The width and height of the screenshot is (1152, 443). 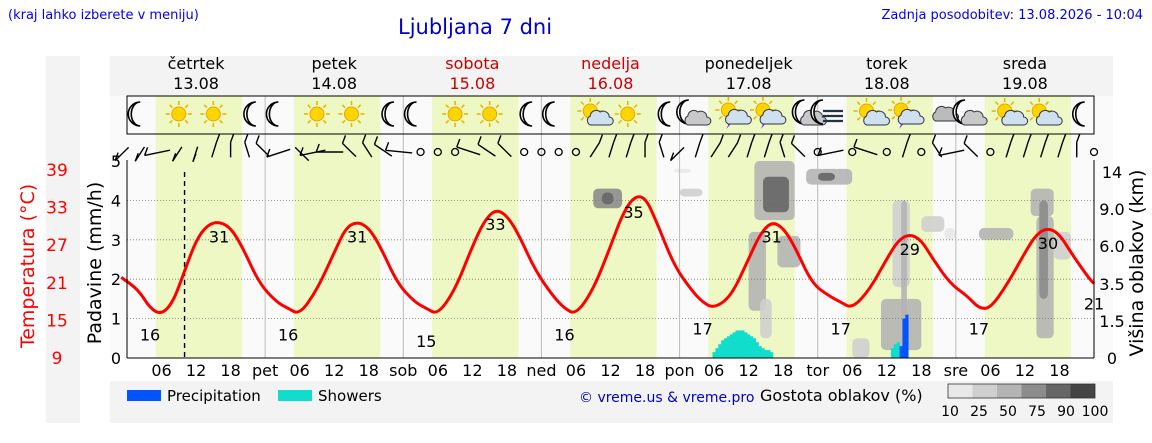 What do you see at coordinates (116, 358) in the screenshot?
I see `precip-tick-label: 0` at bounding box center [116, 358].